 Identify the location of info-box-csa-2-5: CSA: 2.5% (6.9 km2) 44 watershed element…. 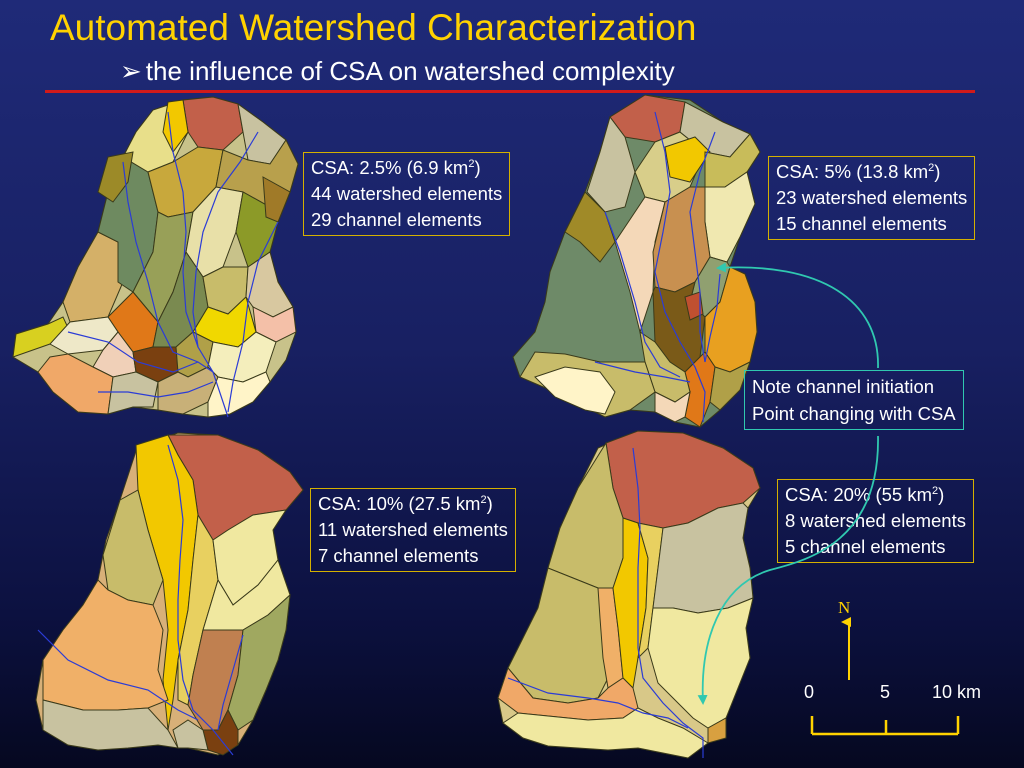
(407, 194).